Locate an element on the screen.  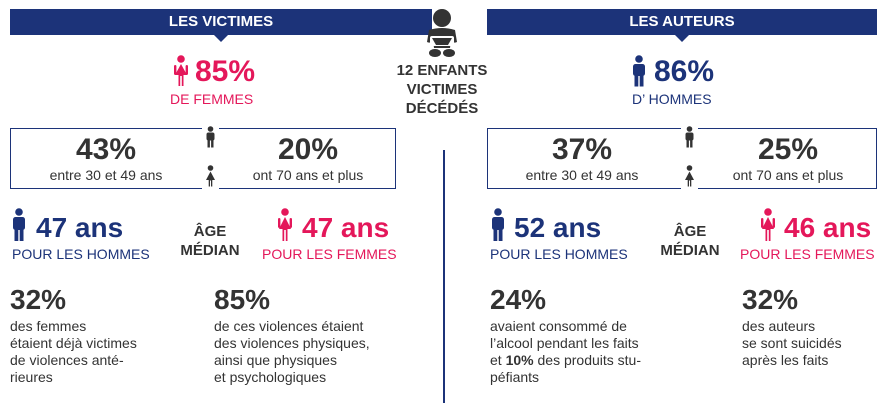
stat-line: ainsi que physiques is located at coordinates (275, 360).